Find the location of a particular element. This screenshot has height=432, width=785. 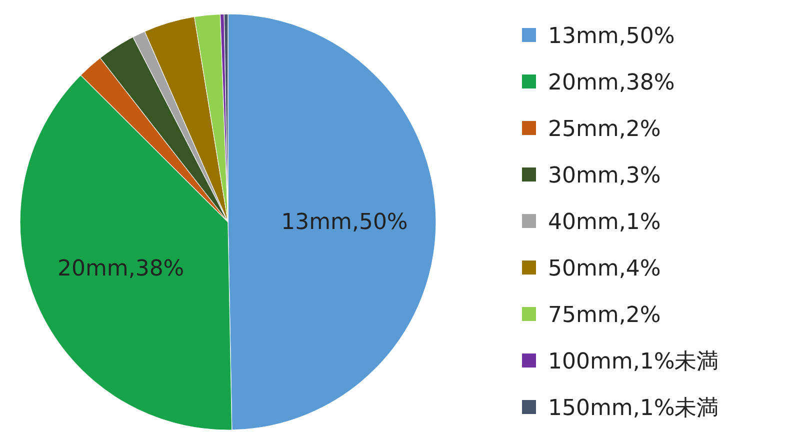

legend-label: 13mm,50% is located at coordinates (611, 36).